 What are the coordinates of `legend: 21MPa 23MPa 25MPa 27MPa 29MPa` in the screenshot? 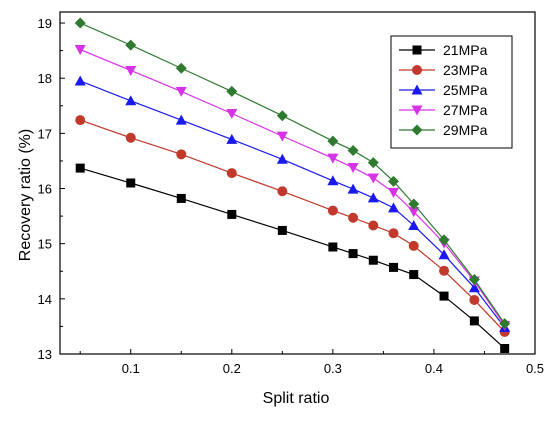 It's located at (451, 92).